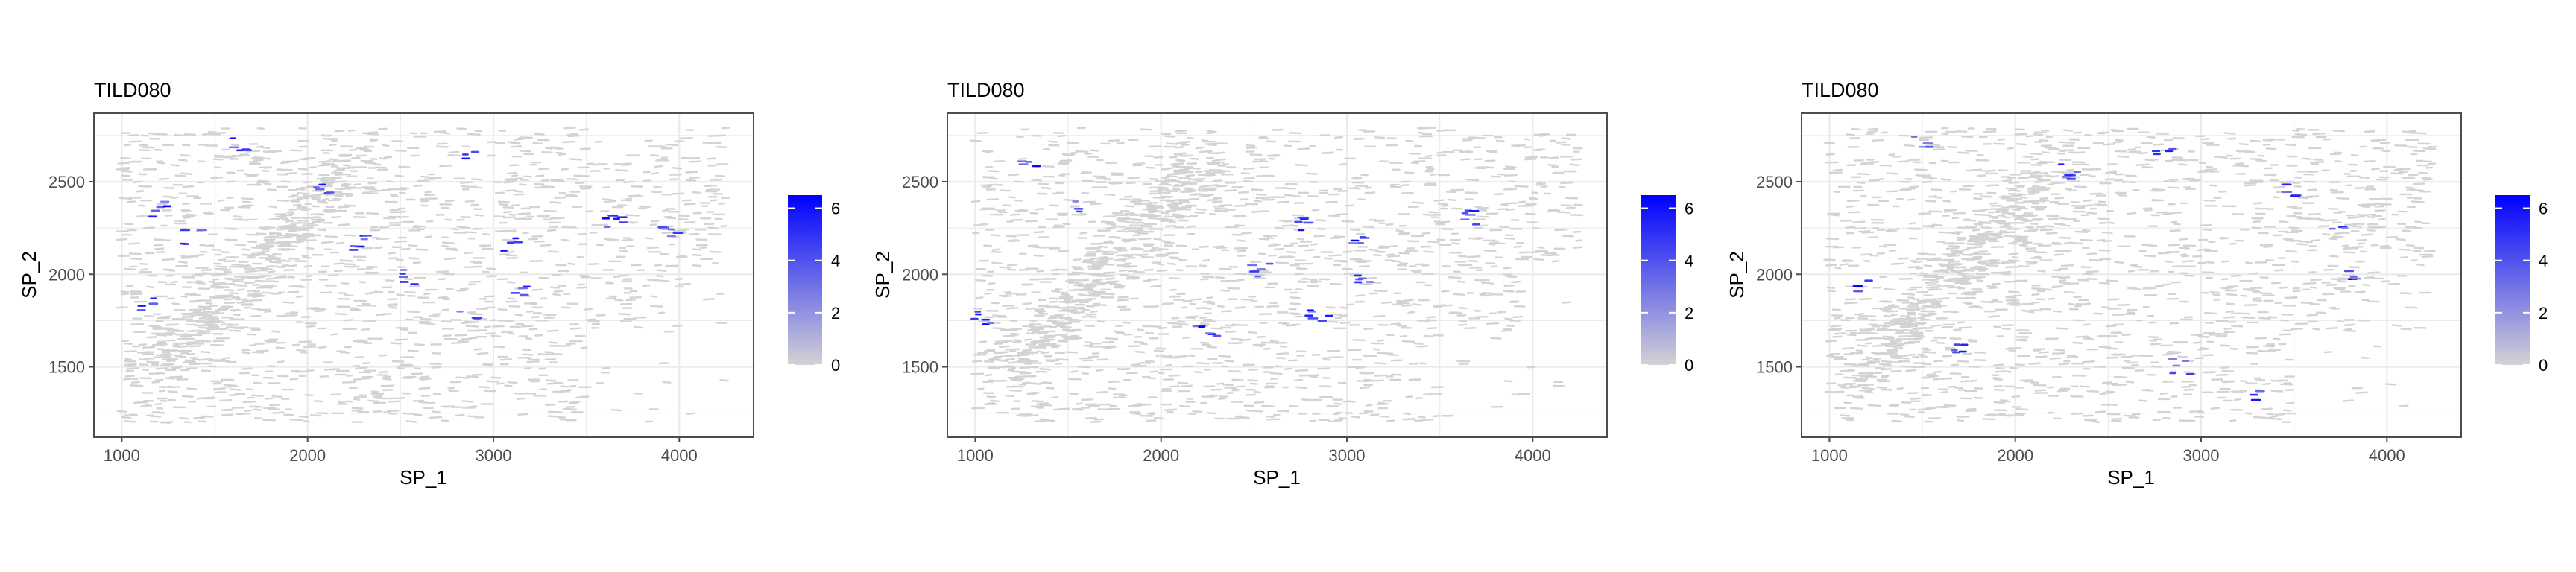 The width and height of the screenshot is (2576, 572). What do you see at coordinates (835, 365) in the screenshot?
I see `colorbar-tick-label: 0` at bounding box center [835, 365].